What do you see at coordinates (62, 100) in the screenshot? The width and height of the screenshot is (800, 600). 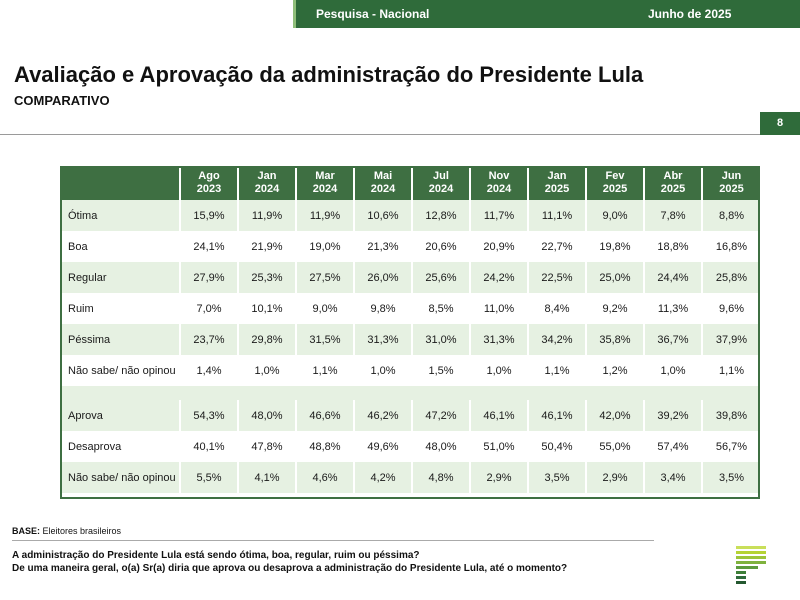 I see `page-subtitle: COMPARATIVO` at bounding box center [62, 100].